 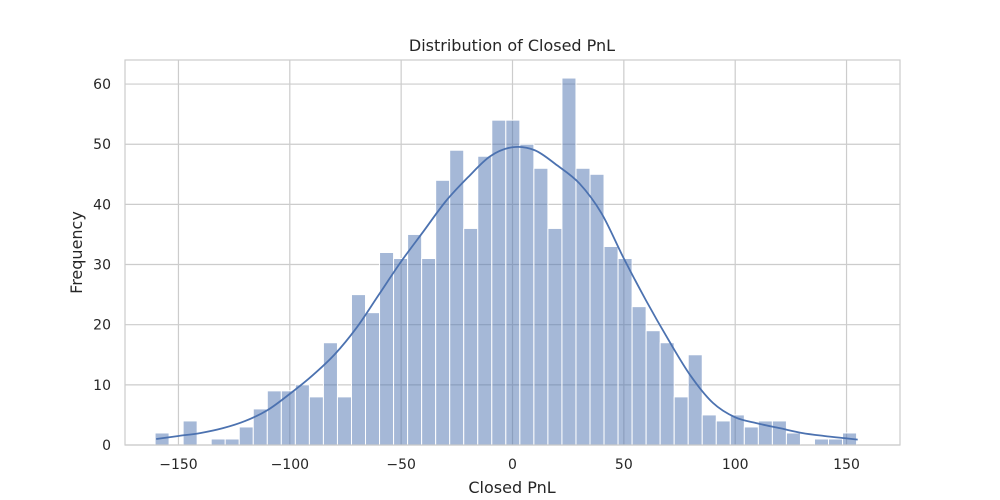 I want to click on y-tick-label: 30, so click(x=102, y=266).